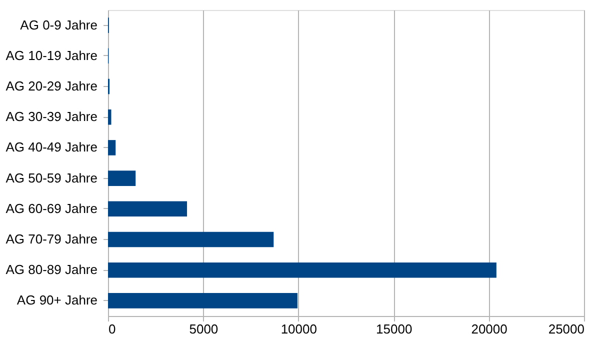 This screenshot has height=341, width=605. I want to click on y-tick-label: AG 90+ Jahre, so click(57, 300).